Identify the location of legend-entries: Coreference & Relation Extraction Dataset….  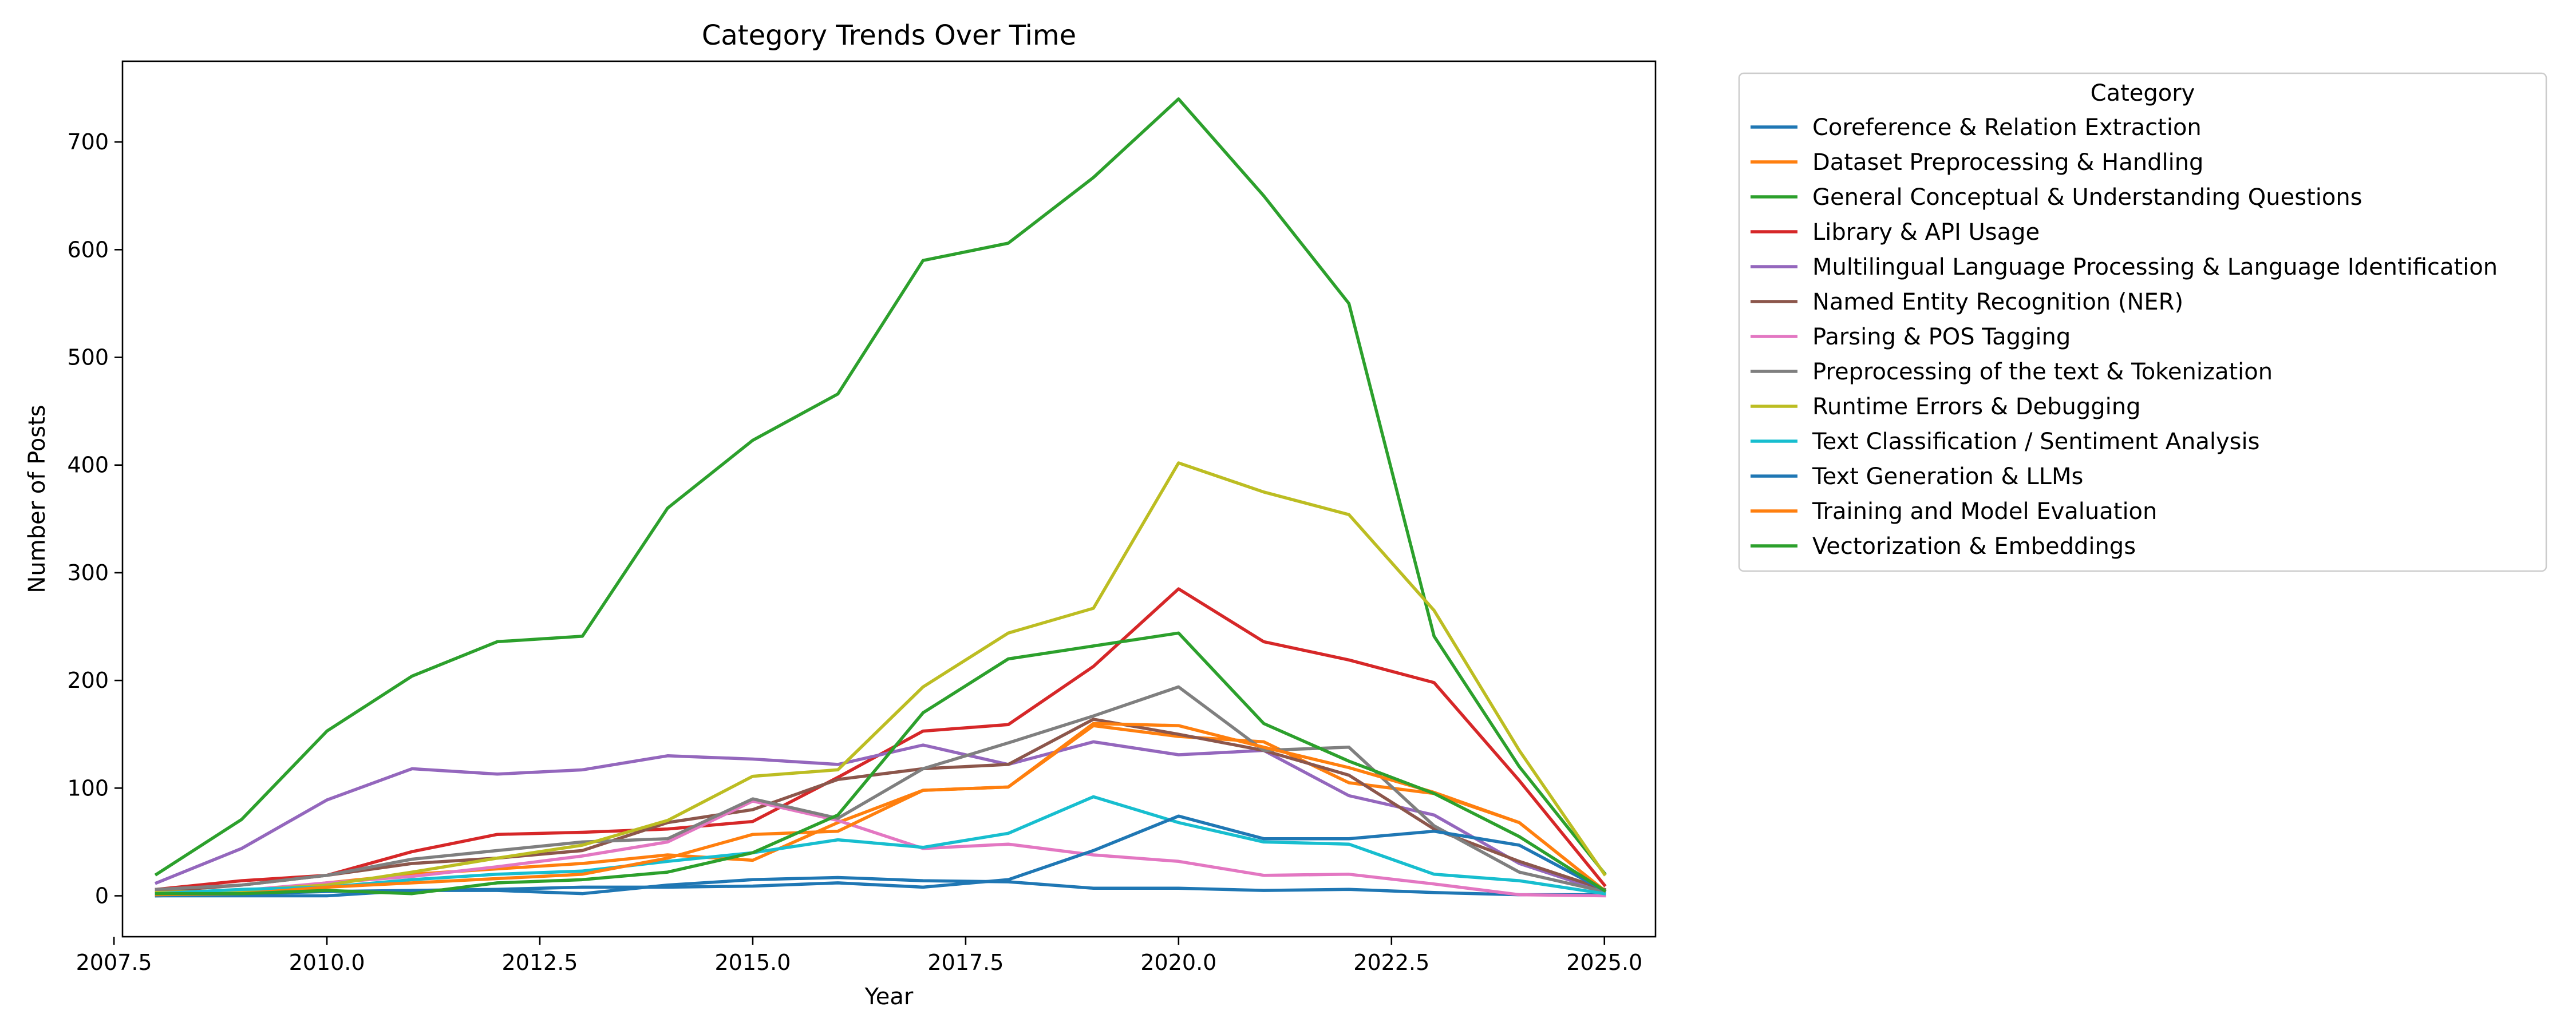
(2124, 337).